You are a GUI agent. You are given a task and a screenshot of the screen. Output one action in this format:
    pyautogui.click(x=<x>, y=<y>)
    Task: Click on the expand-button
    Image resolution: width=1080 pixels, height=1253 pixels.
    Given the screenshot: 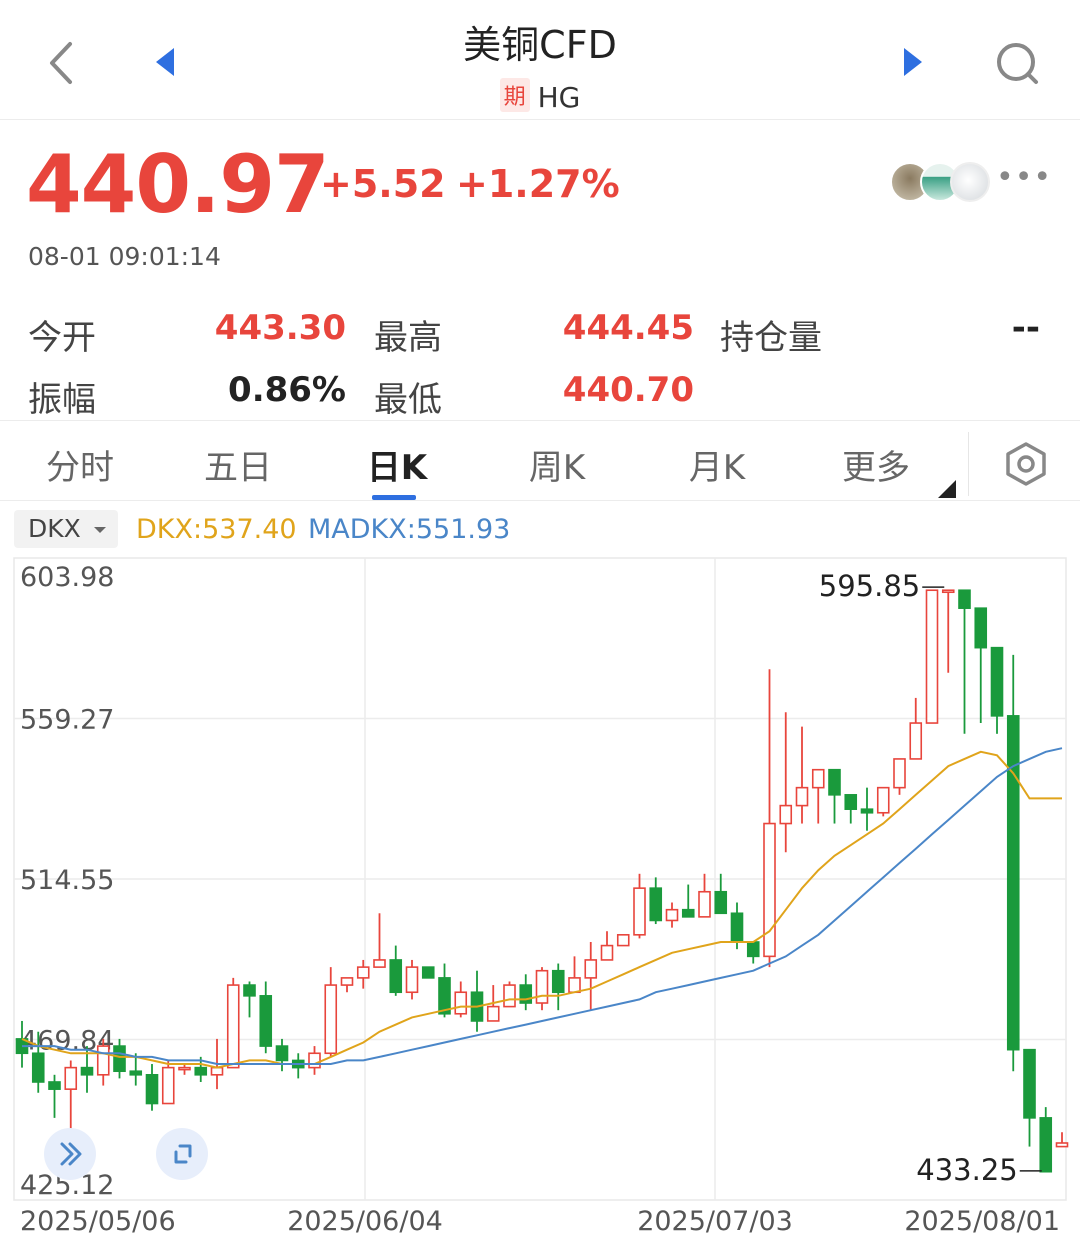 What is the action you would take?
    pyautogui.click(x=70, y=1154)
    